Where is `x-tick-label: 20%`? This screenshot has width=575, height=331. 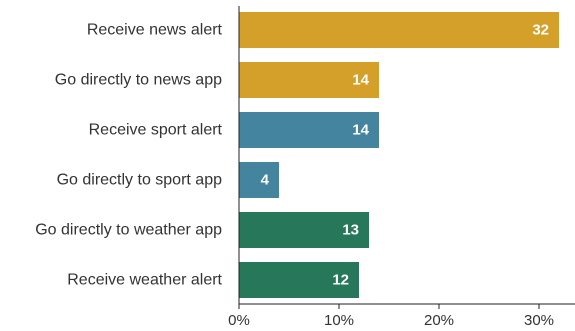
x-tick-label: 20% is located at coordinates (439, 320).